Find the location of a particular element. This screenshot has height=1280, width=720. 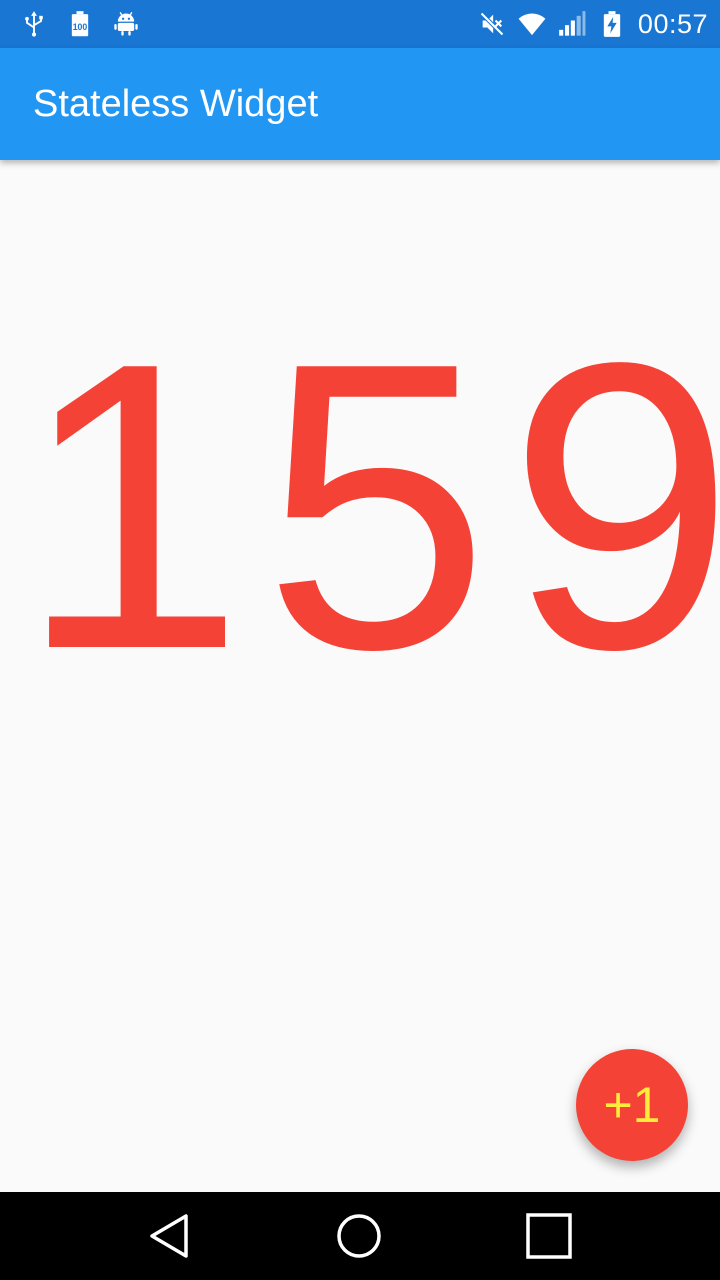

app-bar-title: Stateless Widget is located at coordinates (176, 104).